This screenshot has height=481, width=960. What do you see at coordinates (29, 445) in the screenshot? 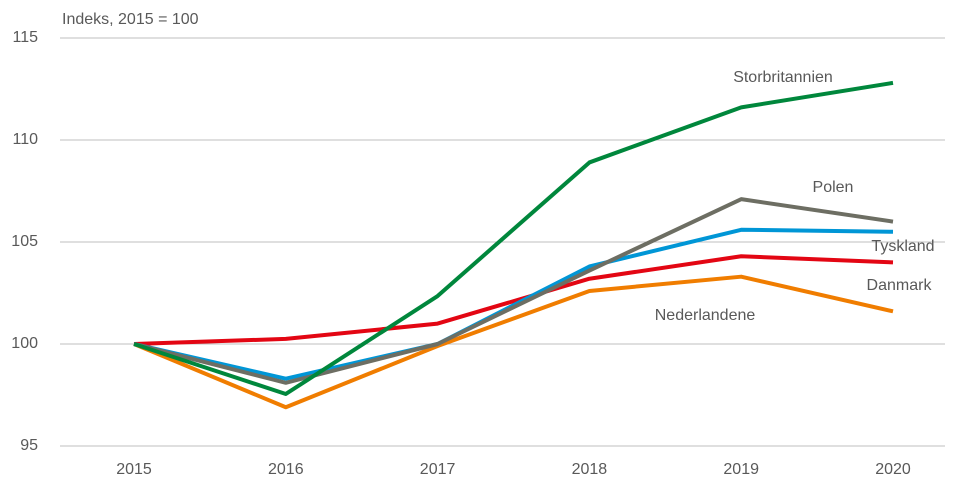
I see `y-tick-label: 95` at bounding box center [29, 445].